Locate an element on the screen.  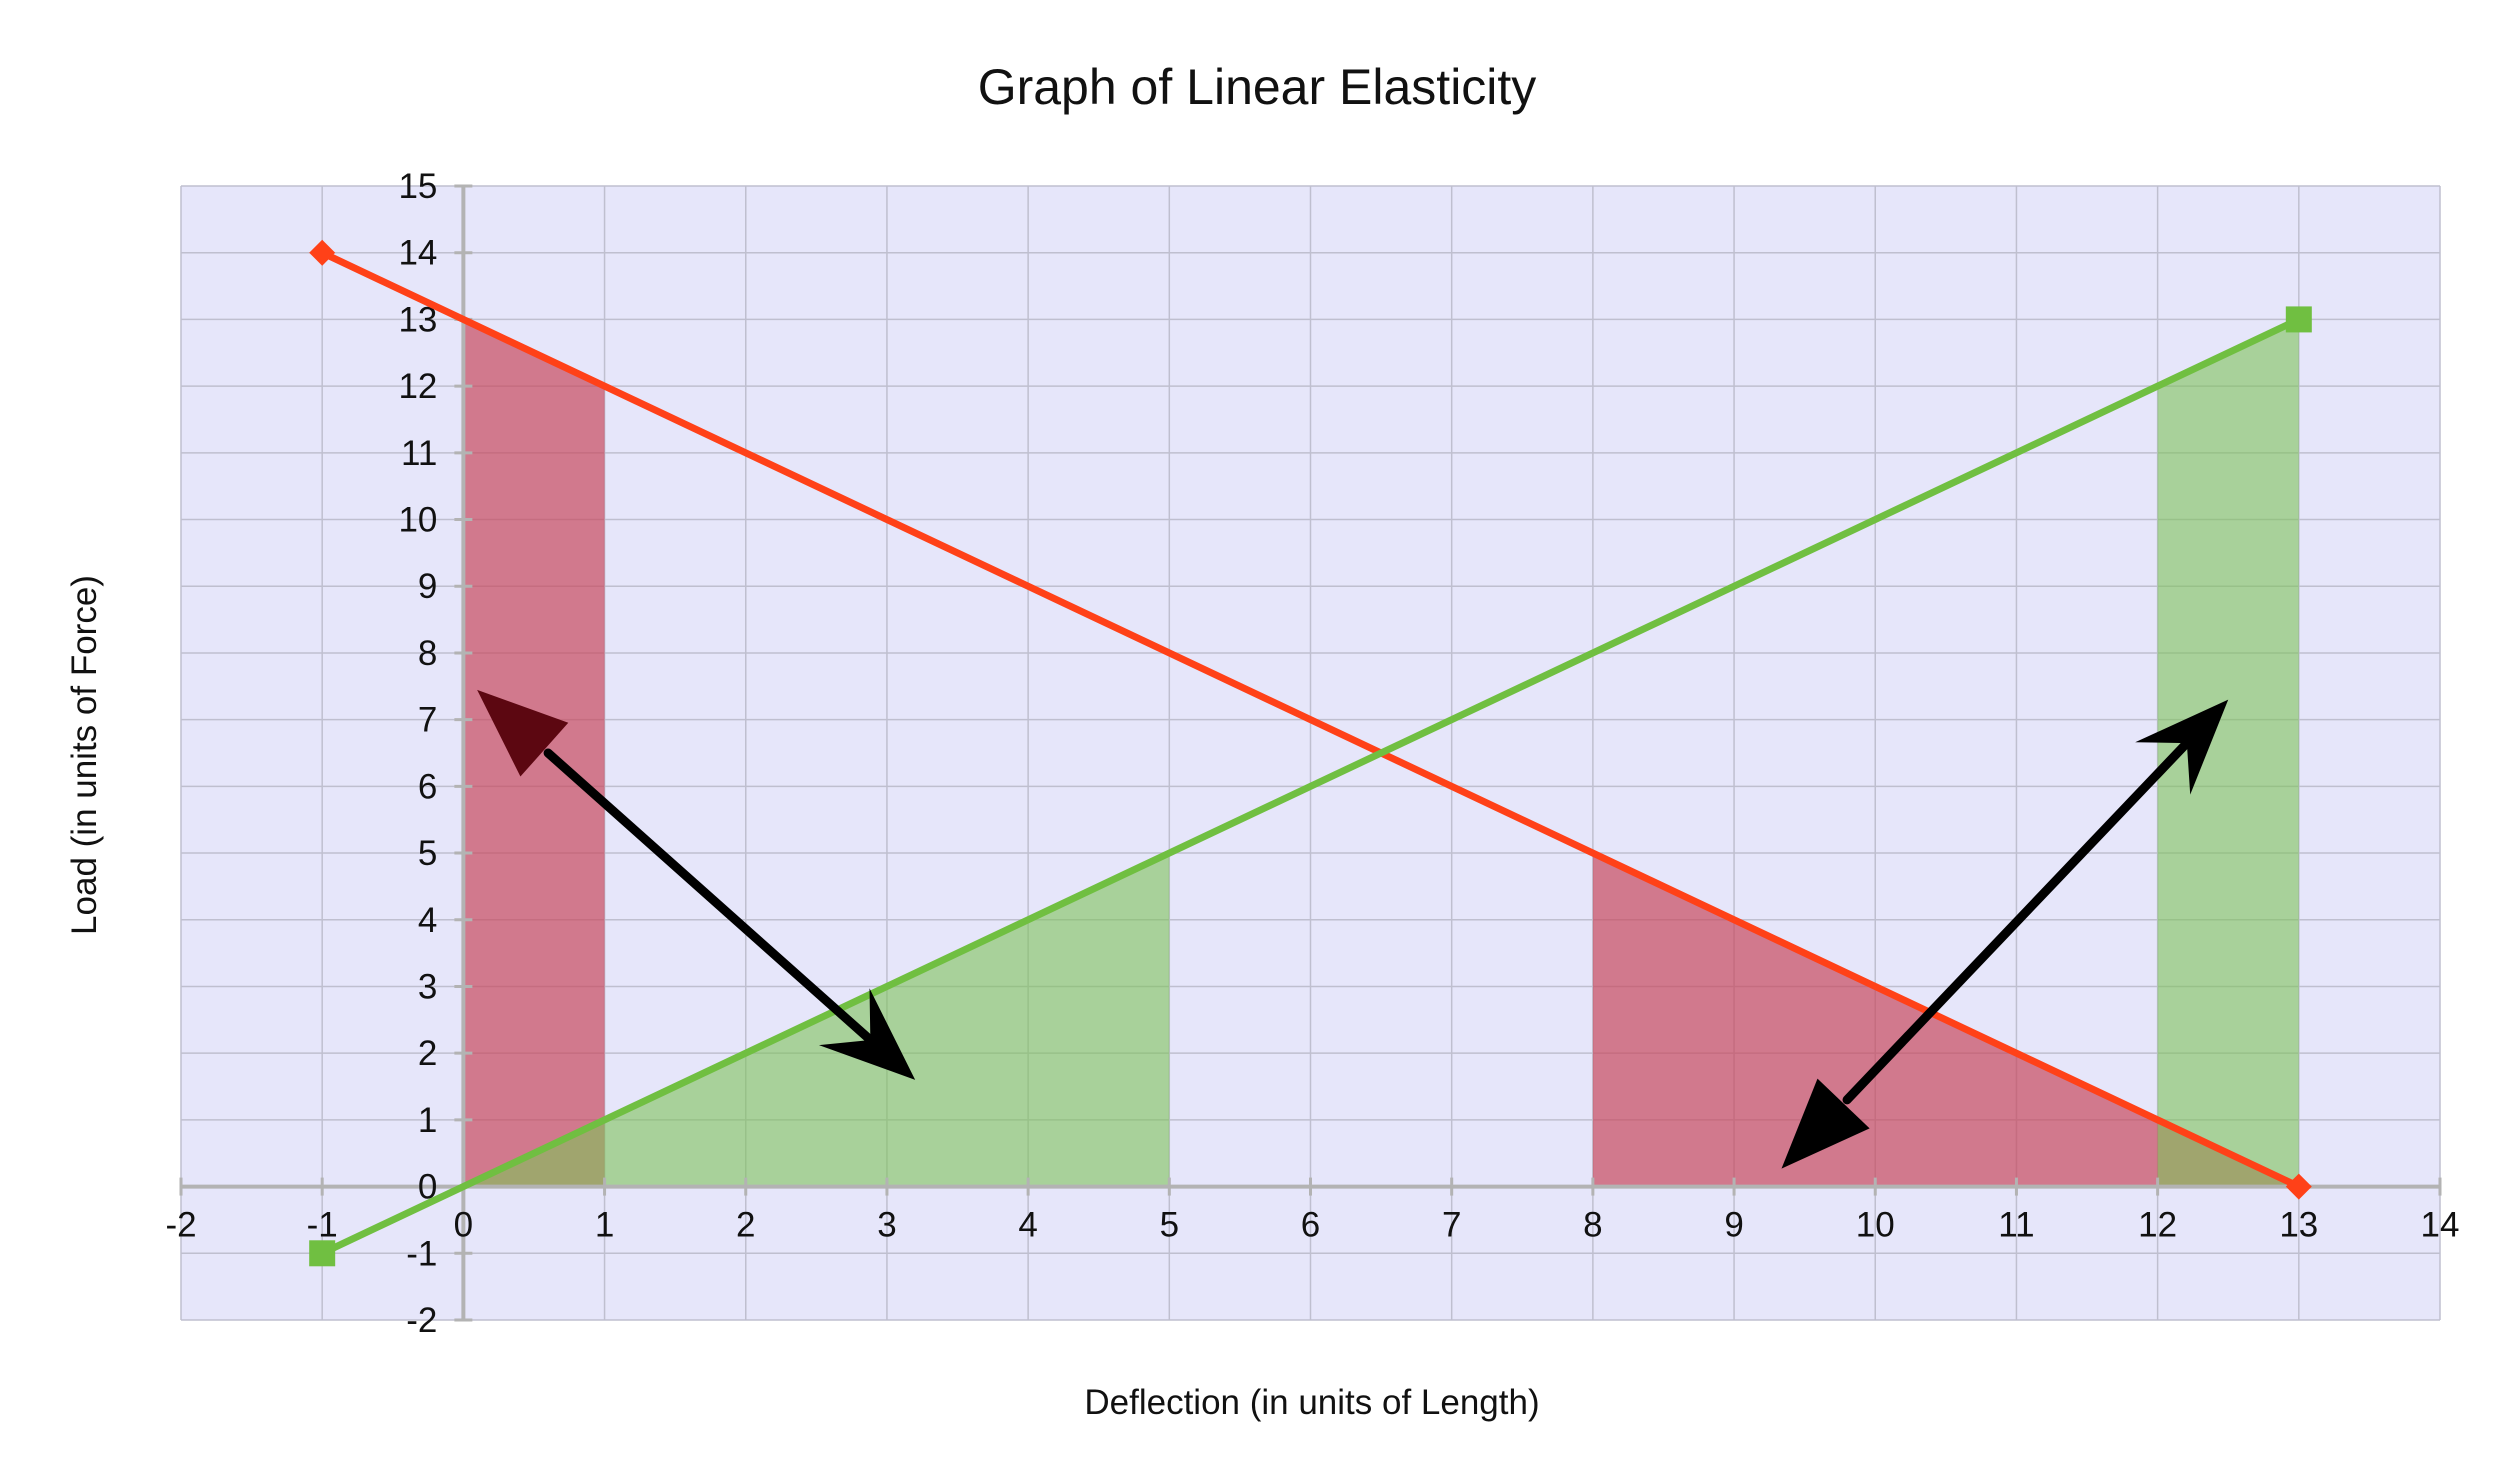
x-tick-label: 1 is located at coordinates (604, 1225).